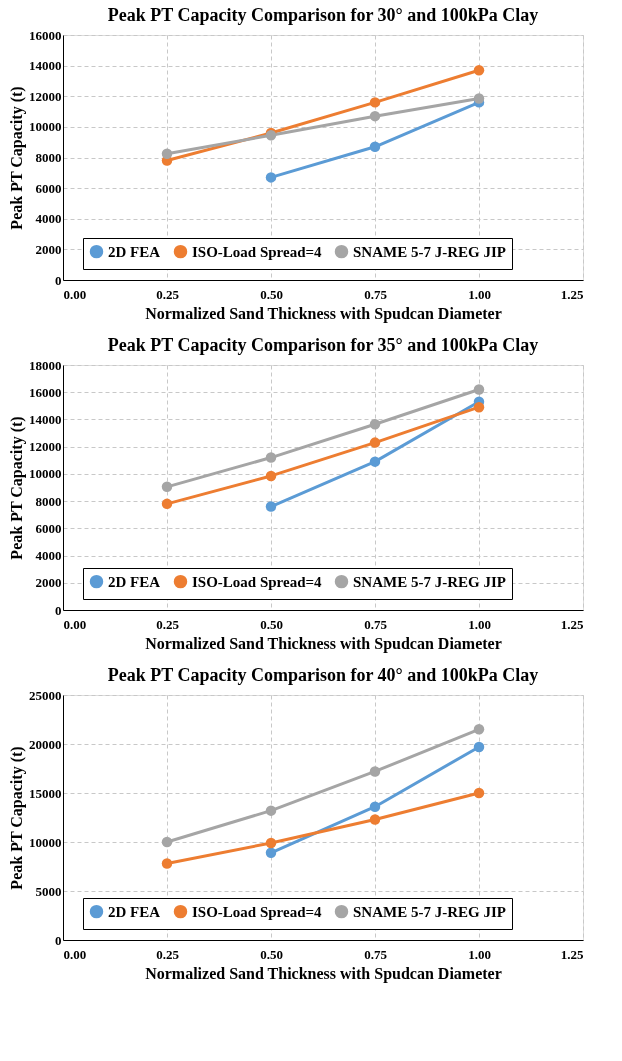 Image resolution: width=622 pixels, height=1061 pixels. I want to click on chart-title: Peak PT Capacity Comparison for 35° and 100kPa Clay, so click(323, 345).